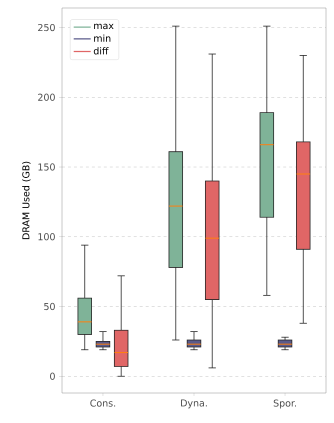  What do you see at coordinates (285, 404) in the screenshot?
I see `x-tick-label: Spor.` at bounding box center [285, 404].